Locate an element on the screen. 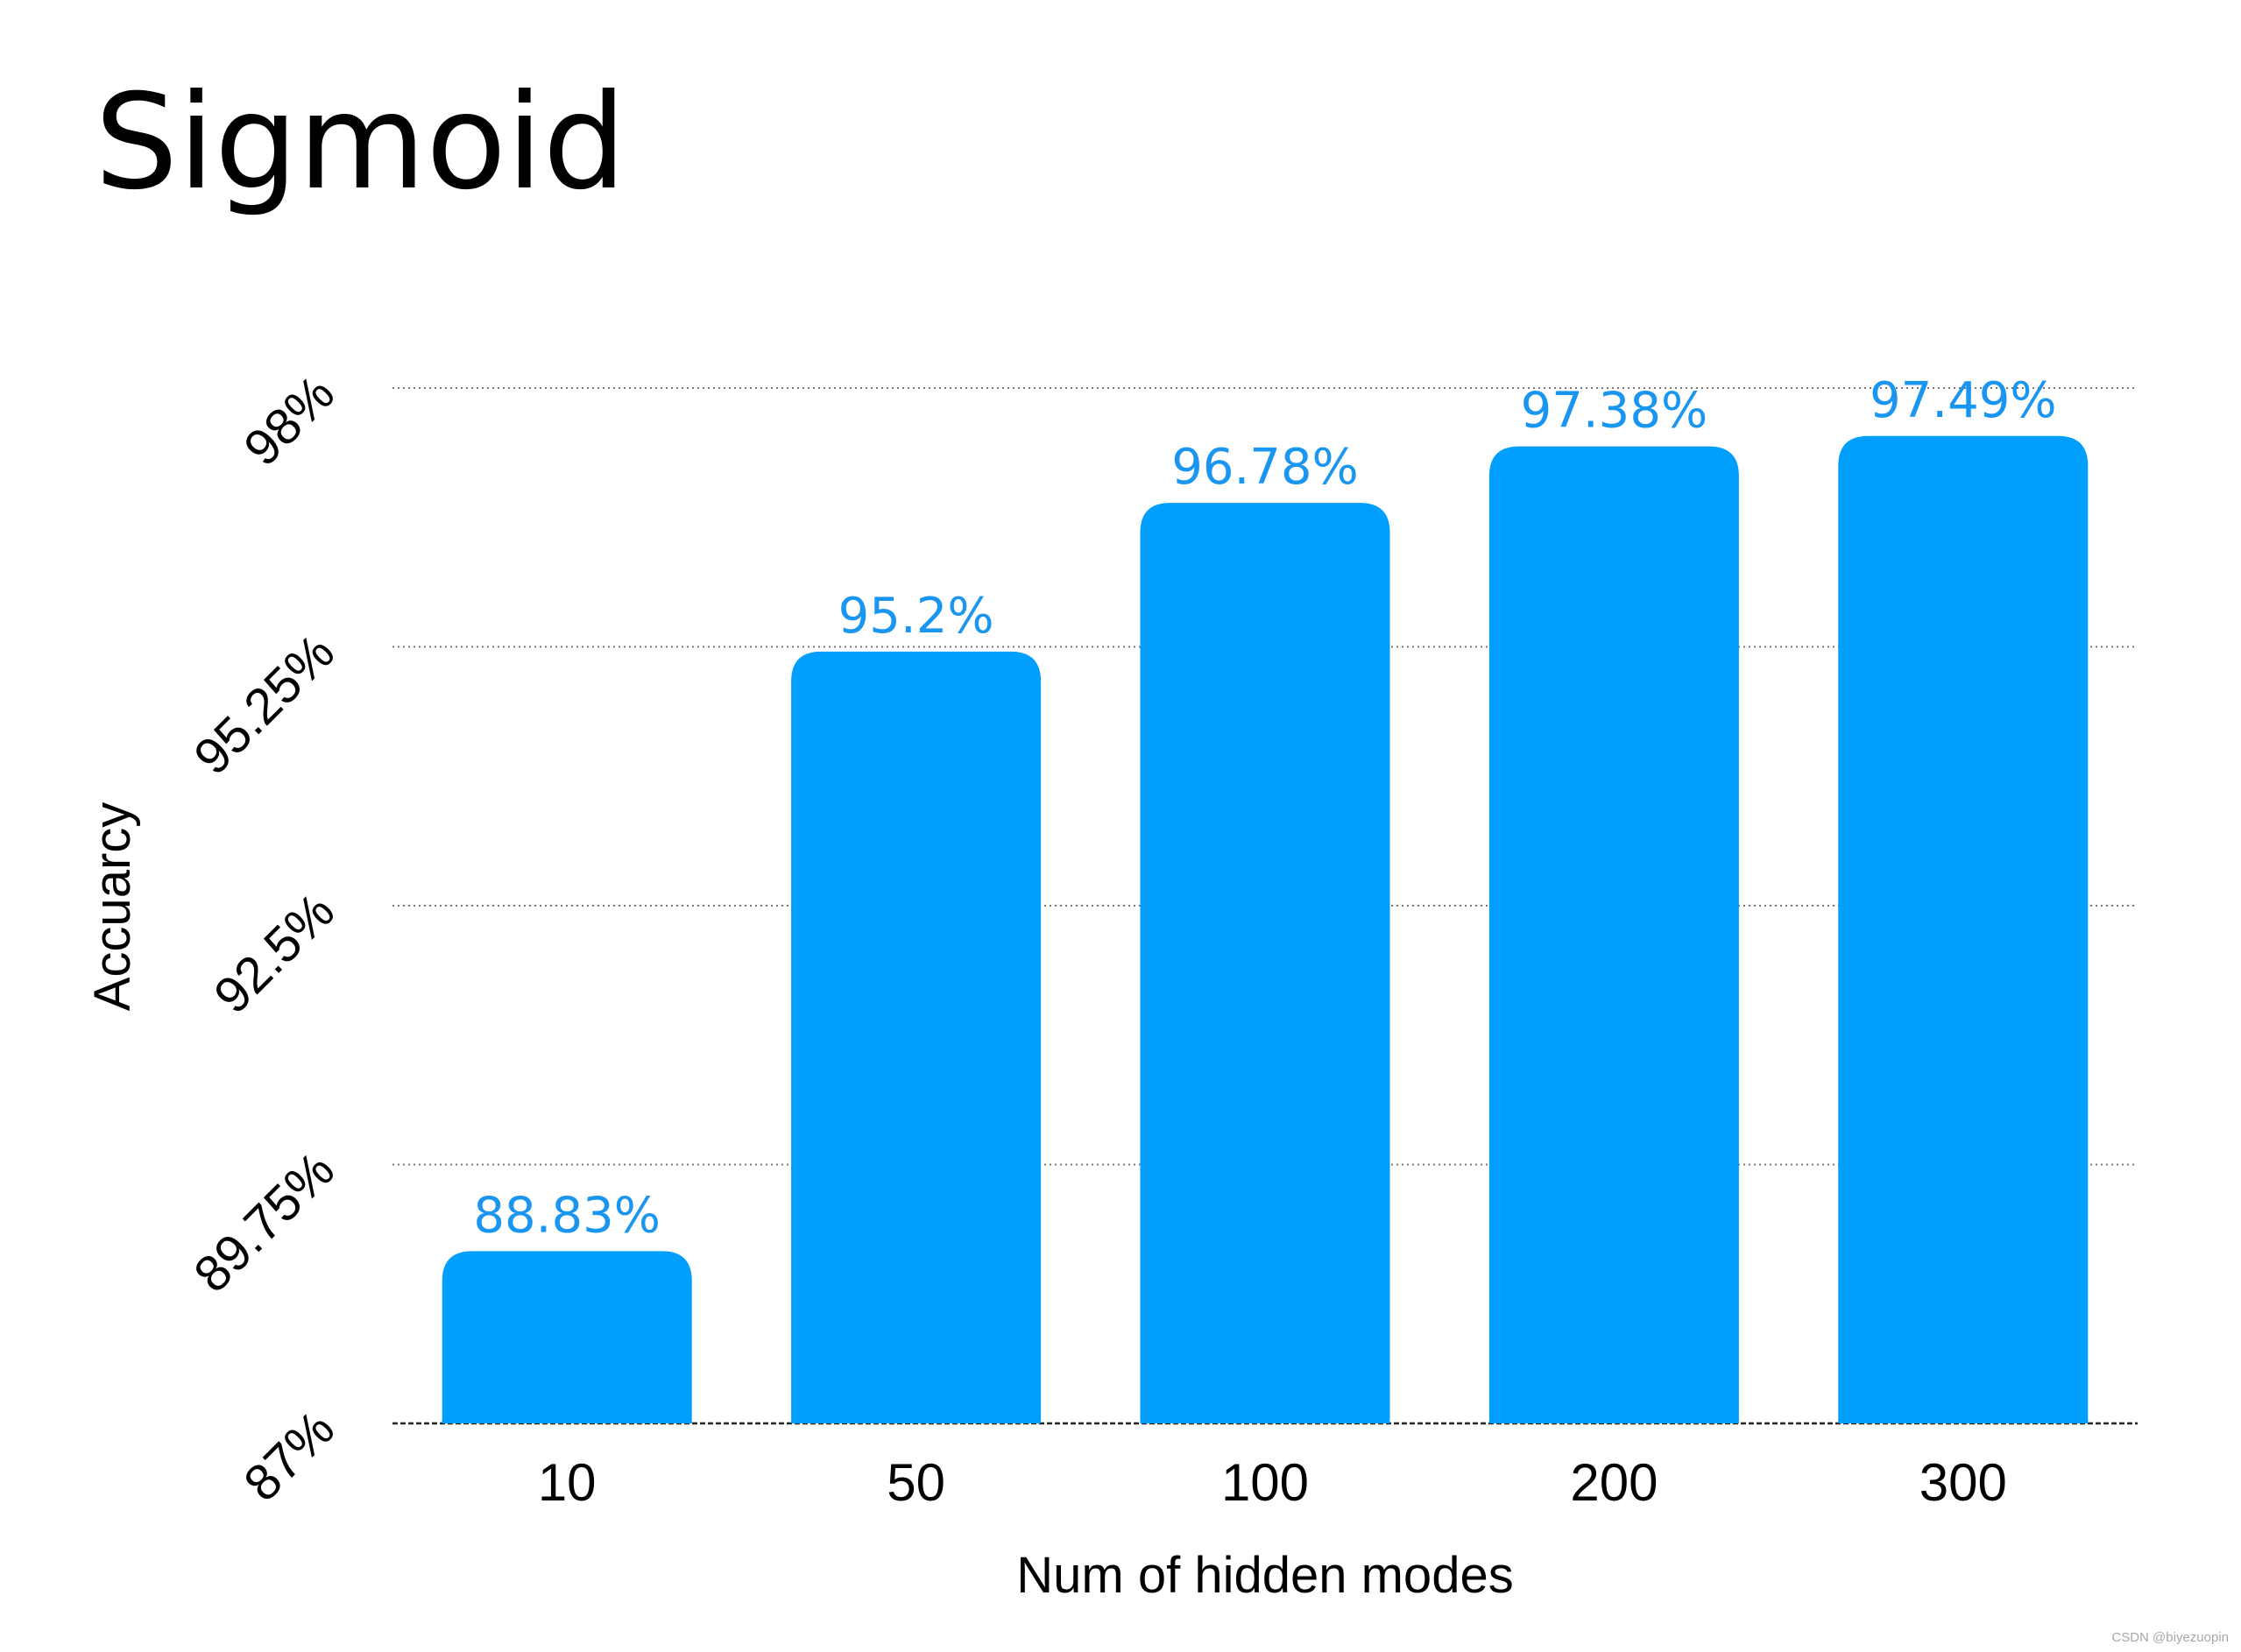  data-label-200: 97.38% is located at coordinates (1614, 411).